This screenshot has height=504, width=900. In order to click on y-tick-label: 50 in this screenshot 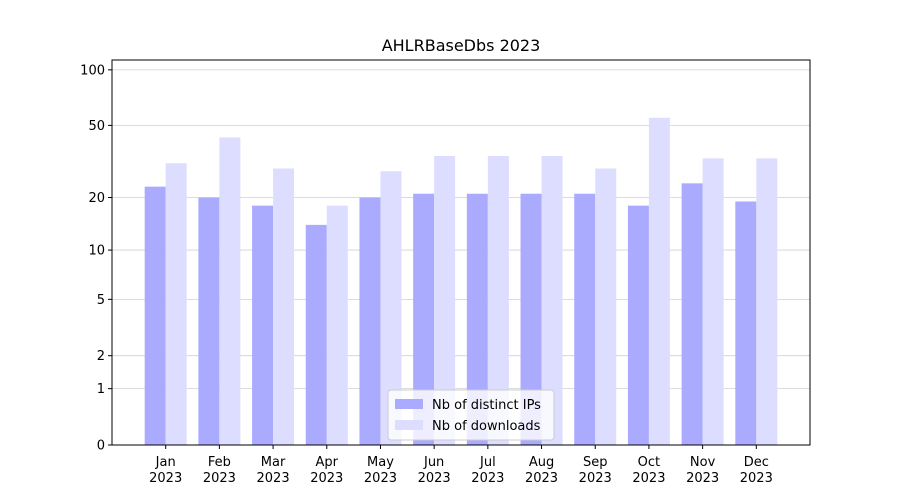, I will do `click(96, 126)`.